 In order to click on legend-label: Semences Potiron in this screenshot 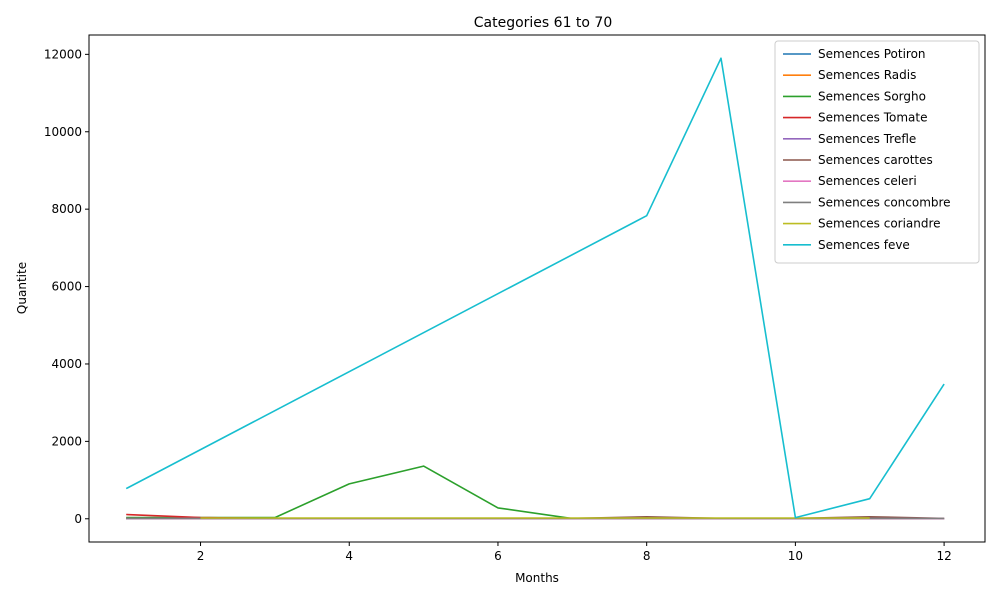, I will do `click(872, 54)`.